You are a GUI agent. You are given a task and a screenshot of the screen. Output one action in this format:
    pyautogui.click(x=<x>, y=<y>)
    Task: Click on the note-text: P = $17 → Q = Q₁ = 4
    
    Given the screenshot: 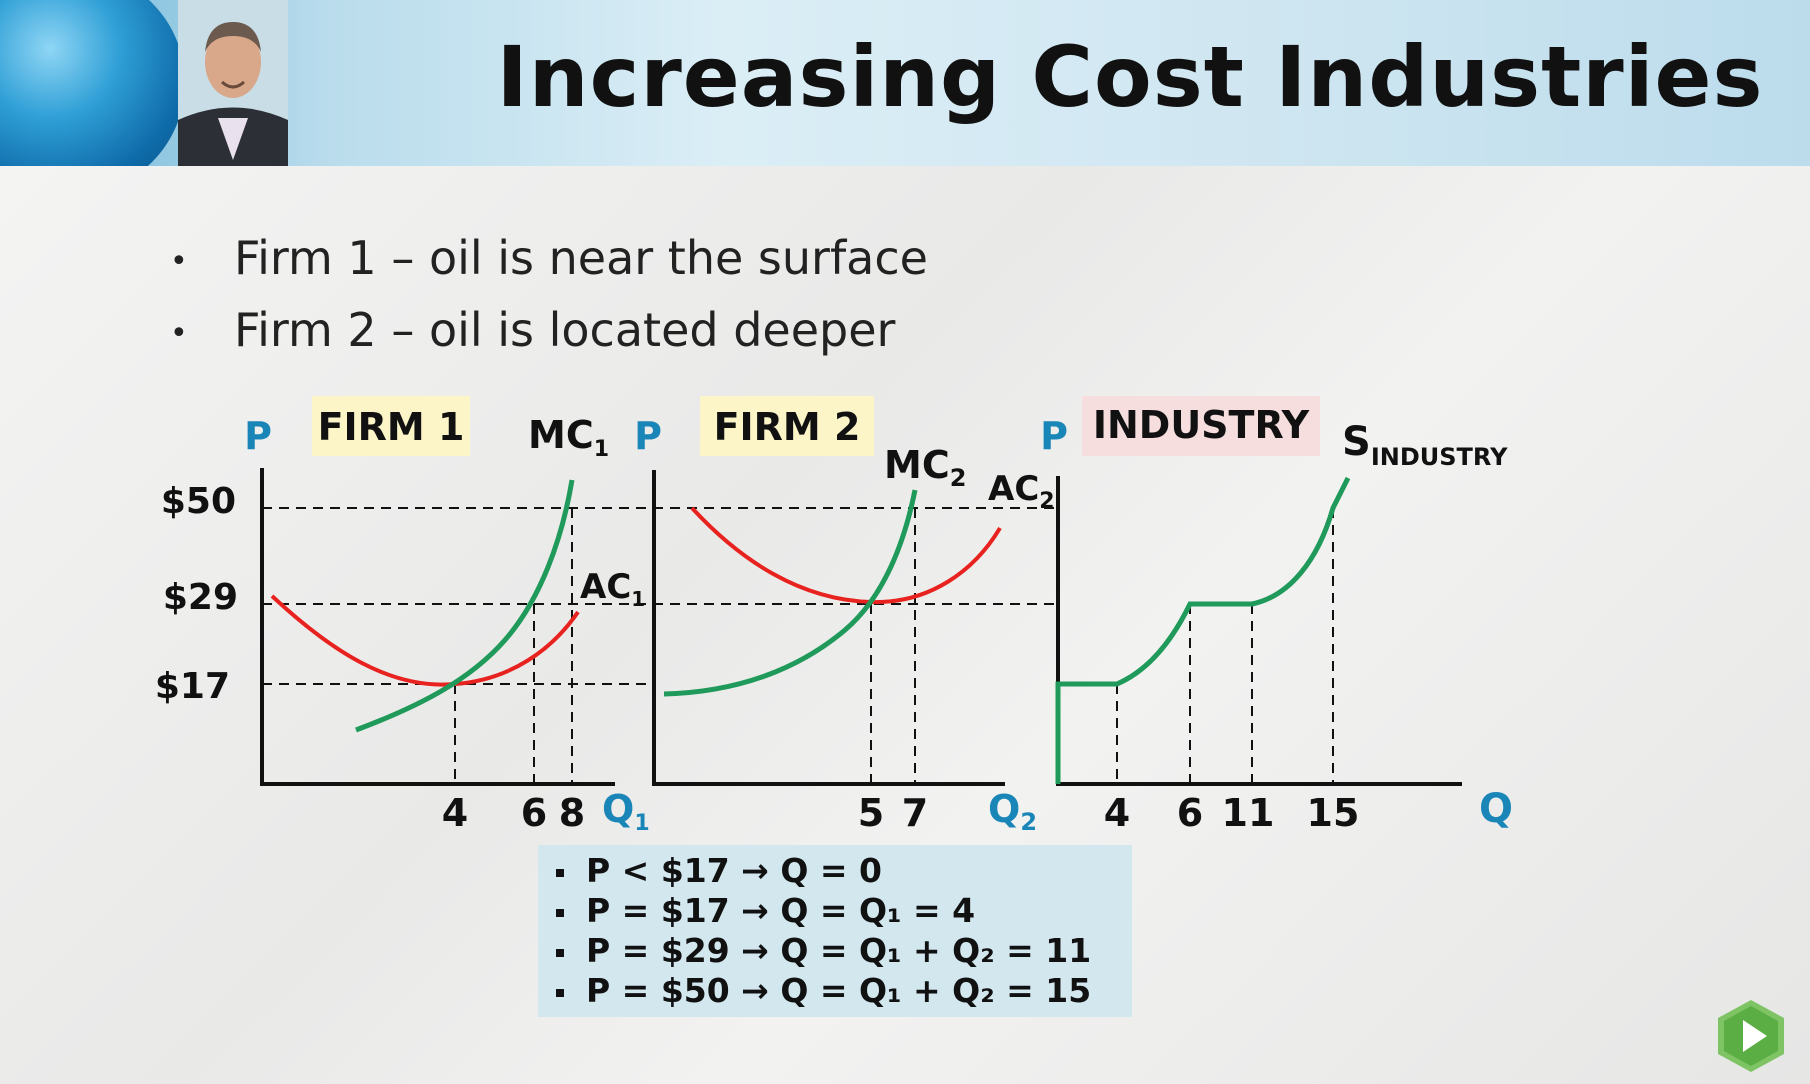 What is the action you would take?
    pyautogui.click(x=781, y=910)
    